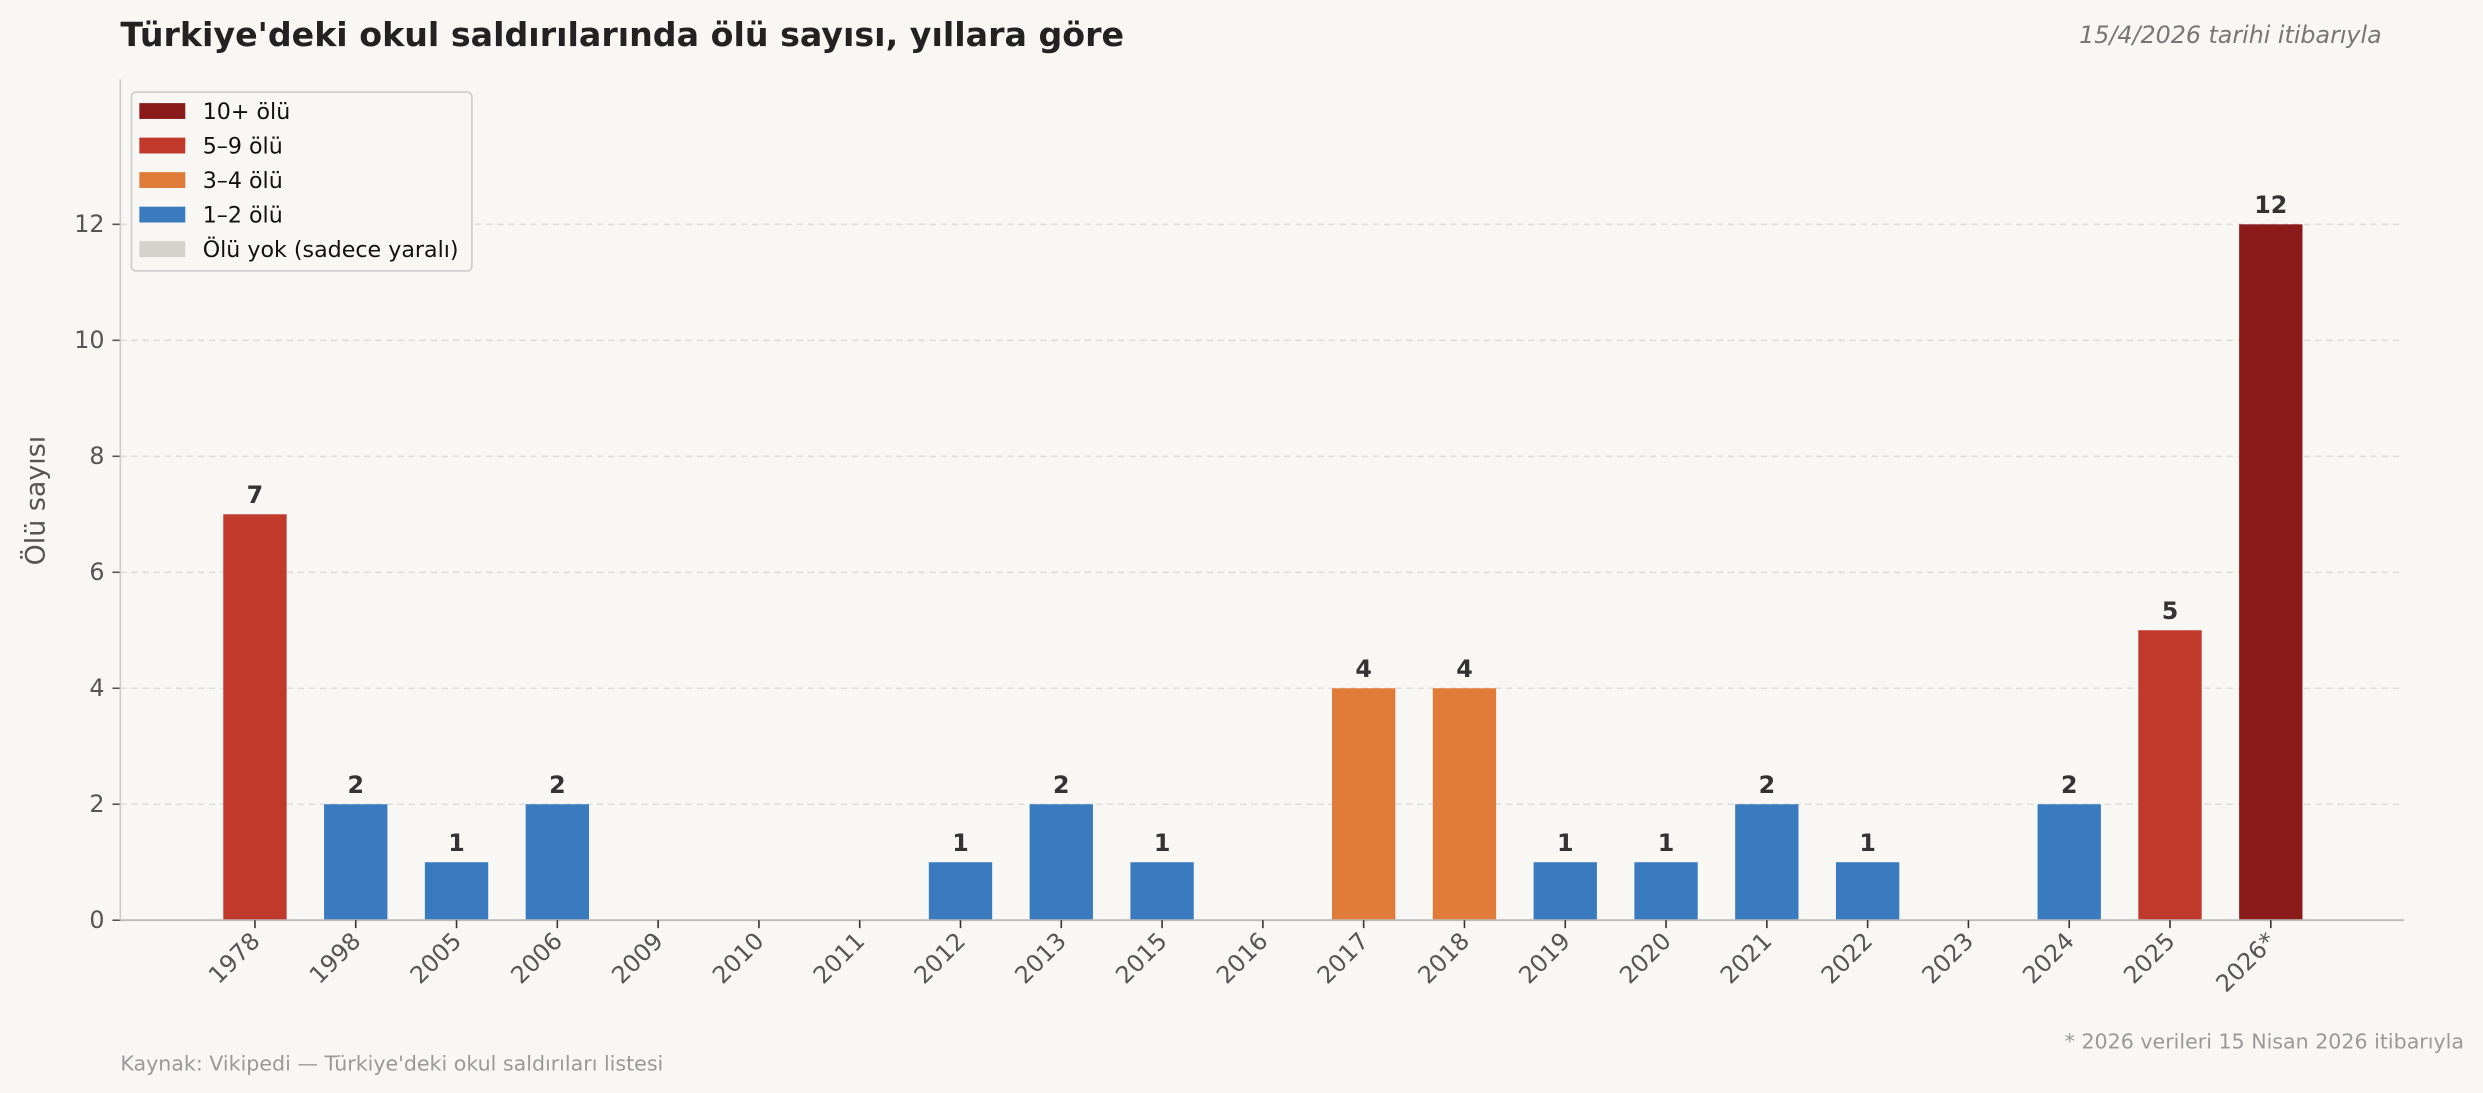 The image size is (2483, 1093). Describe the element at coordinates (243, 146) in the screenshot. I see `legend-label: 5–9 ölü` at that location.